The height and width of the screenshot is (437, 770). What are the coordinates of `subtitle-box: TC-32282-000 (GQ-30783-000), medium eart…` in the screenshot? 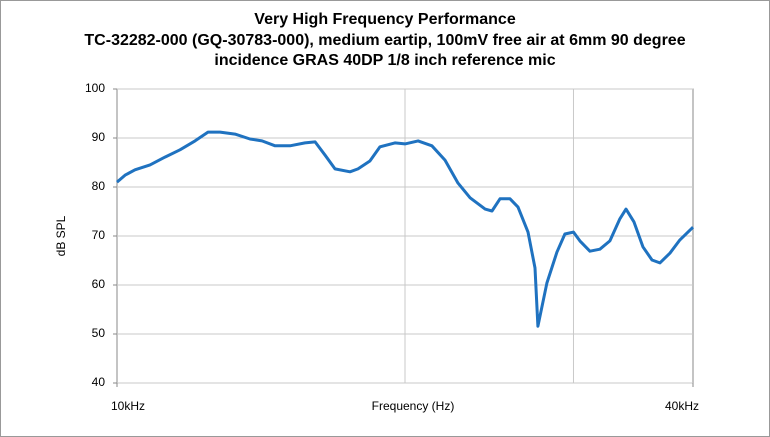 It's located at (385, 50).